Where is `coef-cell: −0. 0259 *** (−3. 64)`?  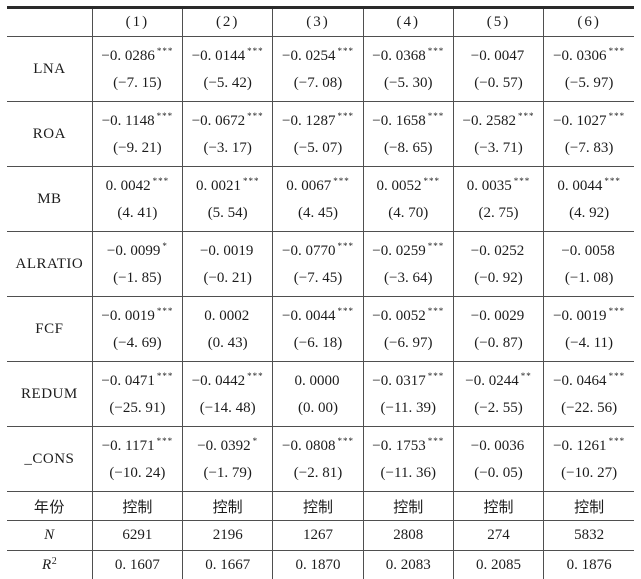
coef-cell: −0. 0259 *** (−3. 64) is located at coordinates (408, 264).